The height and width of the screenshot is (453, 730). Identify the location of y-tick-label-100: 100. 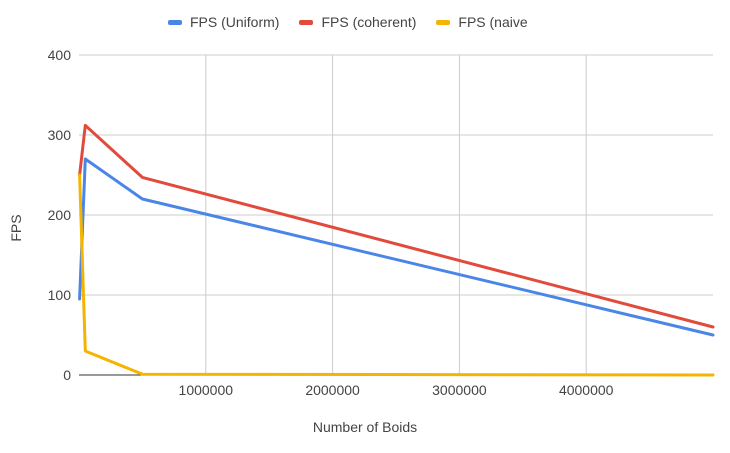
(60, 295).